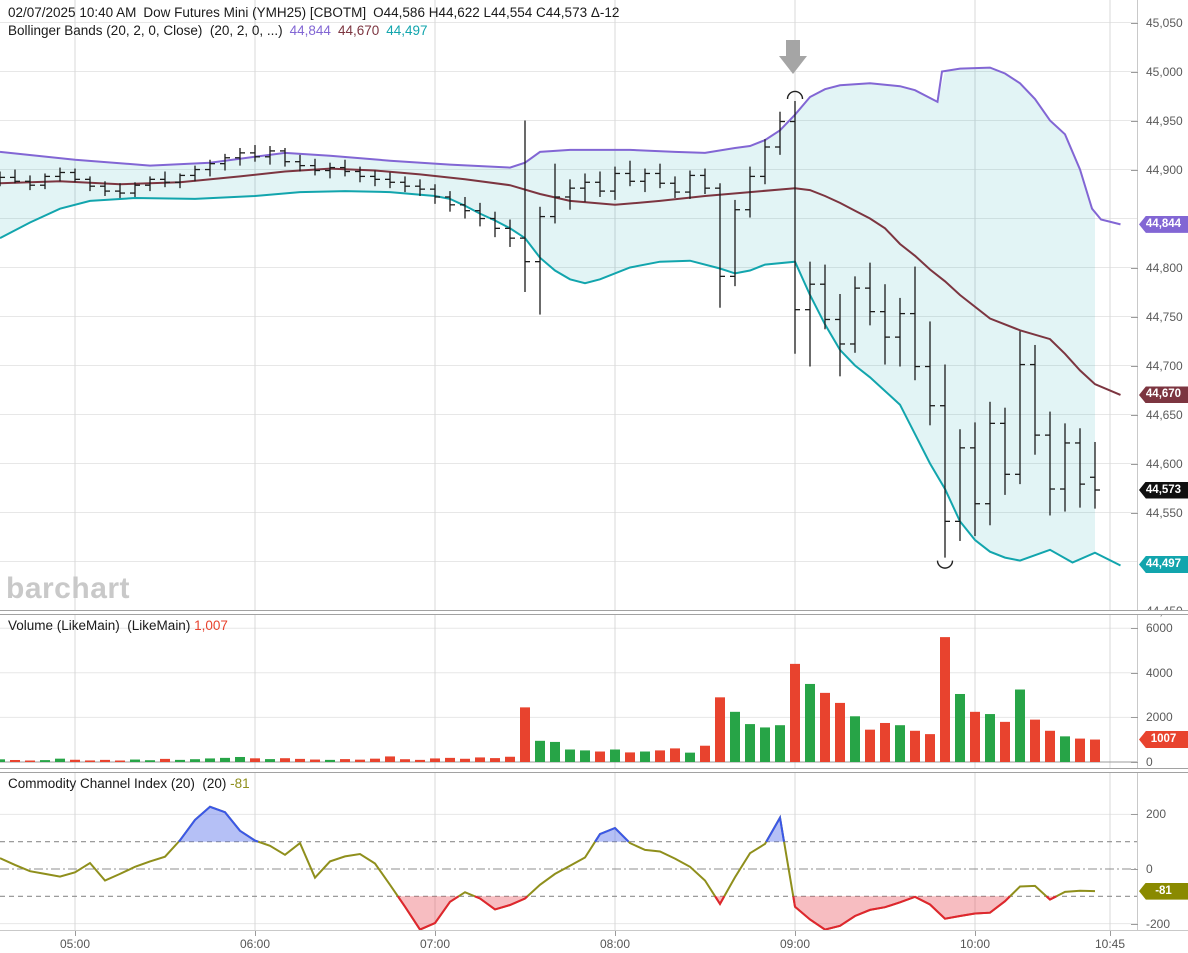 The width and height of the screenshot is (1188, 953). Describe the element at coordinates (1164, 169) in the screenshot. I see `axis-label: 44,900` at that location.